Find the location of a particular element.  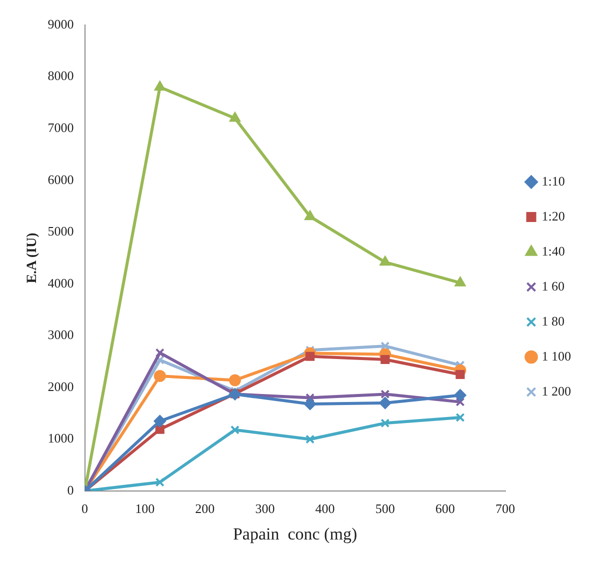

legend-label: 1:20 is located at coordinates (553, 216).